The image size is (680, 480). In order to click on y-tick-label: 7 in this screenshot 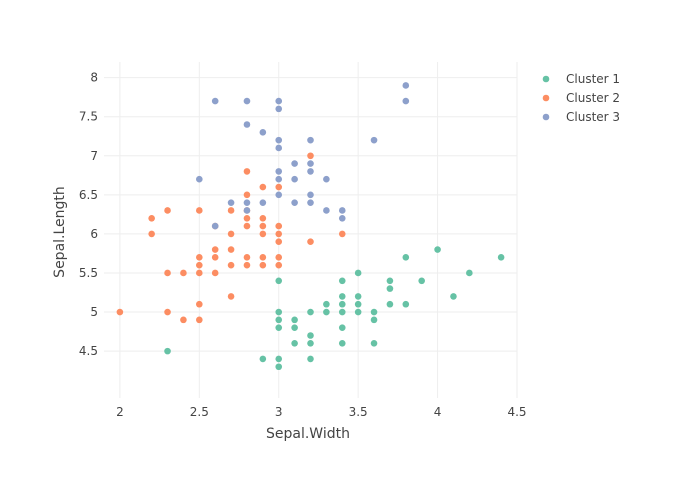, I will do `click(94, 156)`.